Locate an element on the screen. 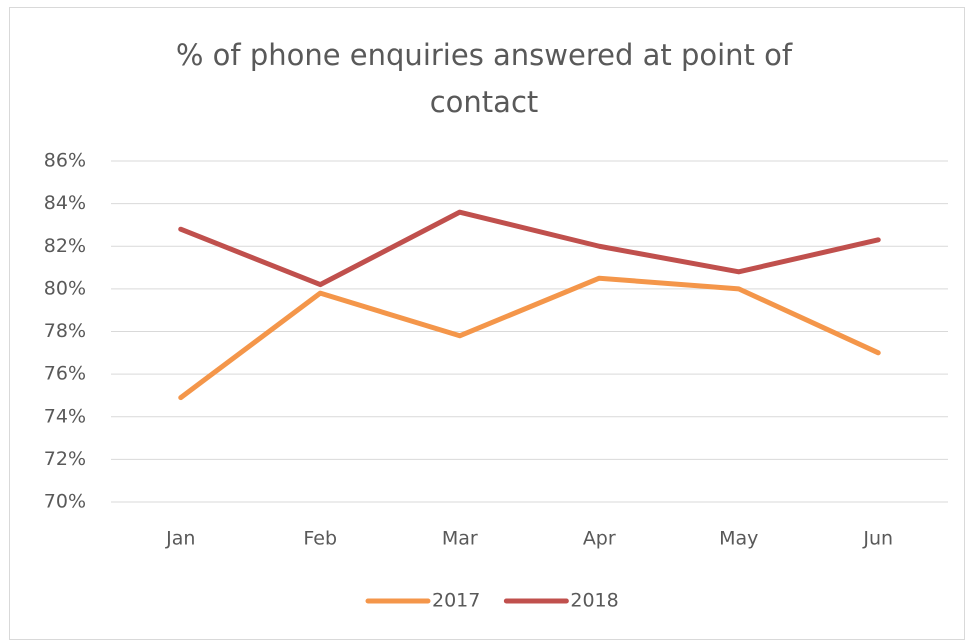  y-tick-label: 70% is located at coordinates (65, 502).